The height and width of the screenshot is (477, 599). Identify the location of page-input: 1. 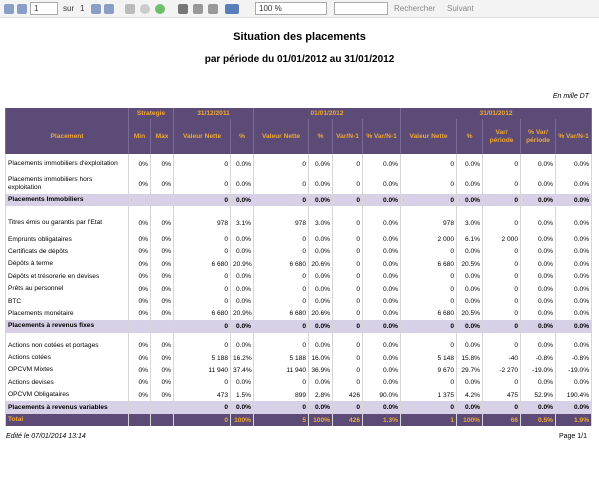
(44, 8).